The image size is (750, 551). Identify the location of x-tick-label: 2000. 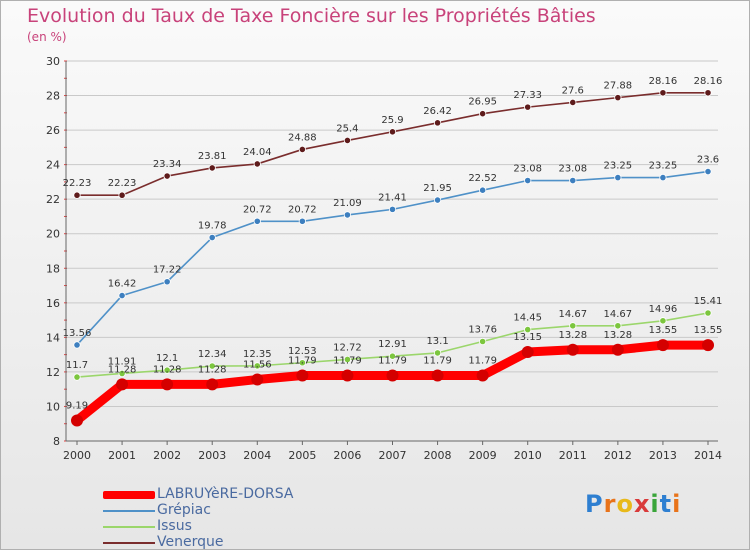
(77, 455).